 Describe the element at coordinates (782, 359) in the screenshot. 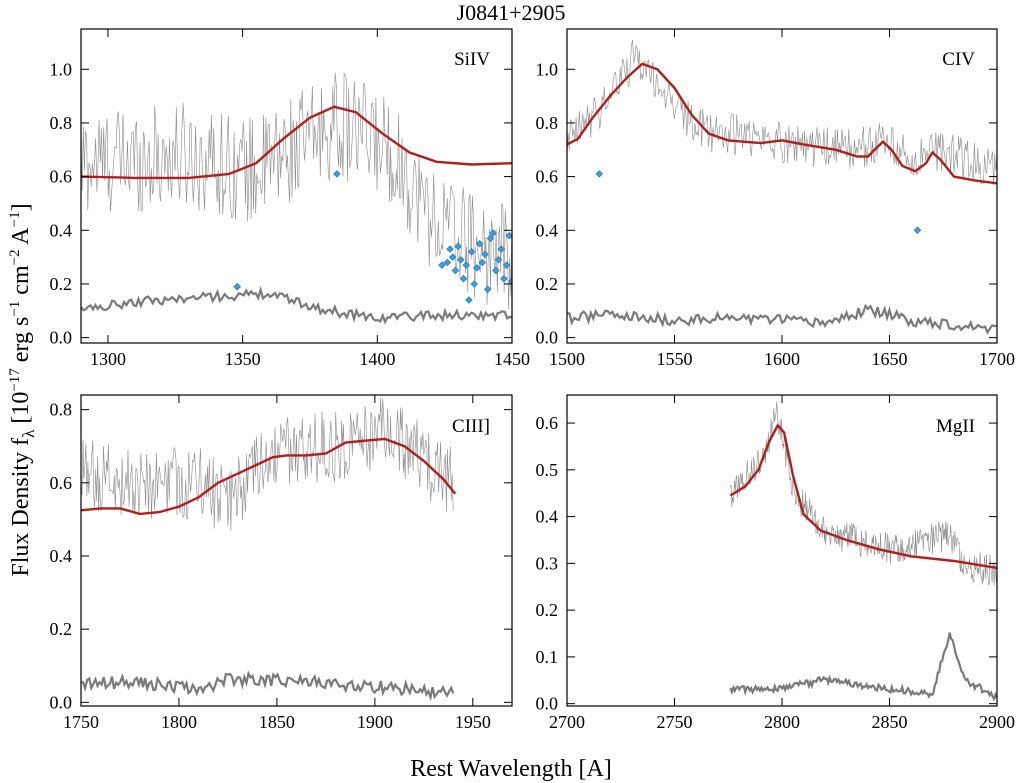

I see `x-tick-label: 1600` at that location.